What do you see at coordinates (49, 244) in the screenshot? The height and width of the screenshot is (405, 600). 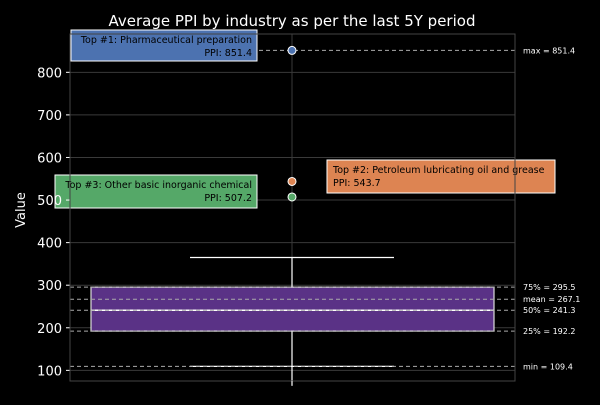 I see `y-tick-label: 400` at bounding box center [49, 244].